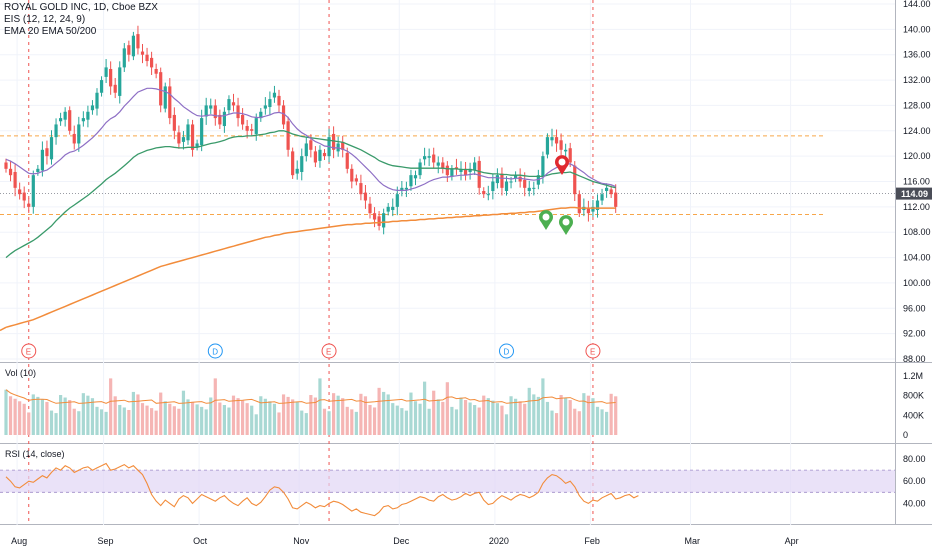 This screenshot has height=550, width=932. I want to click on rsi-pane, so click(447, 489).